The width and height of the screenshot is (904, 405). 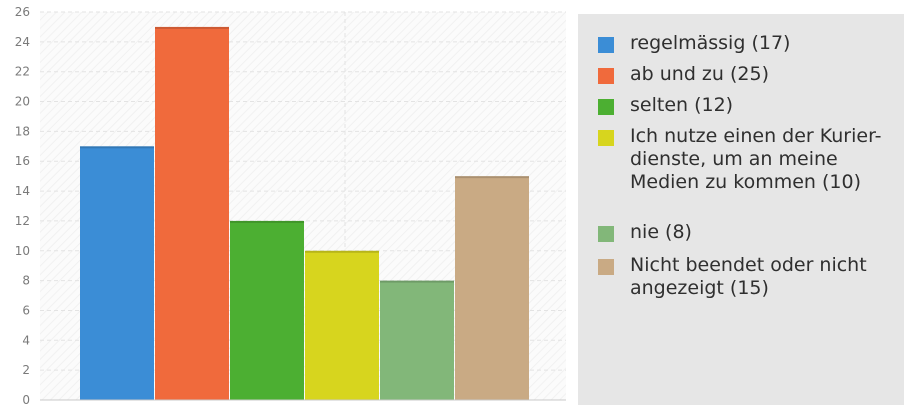 I want to click on legend-item: Nicht beendet oder nicht angezeigt (15), so click(x=749, y=277).